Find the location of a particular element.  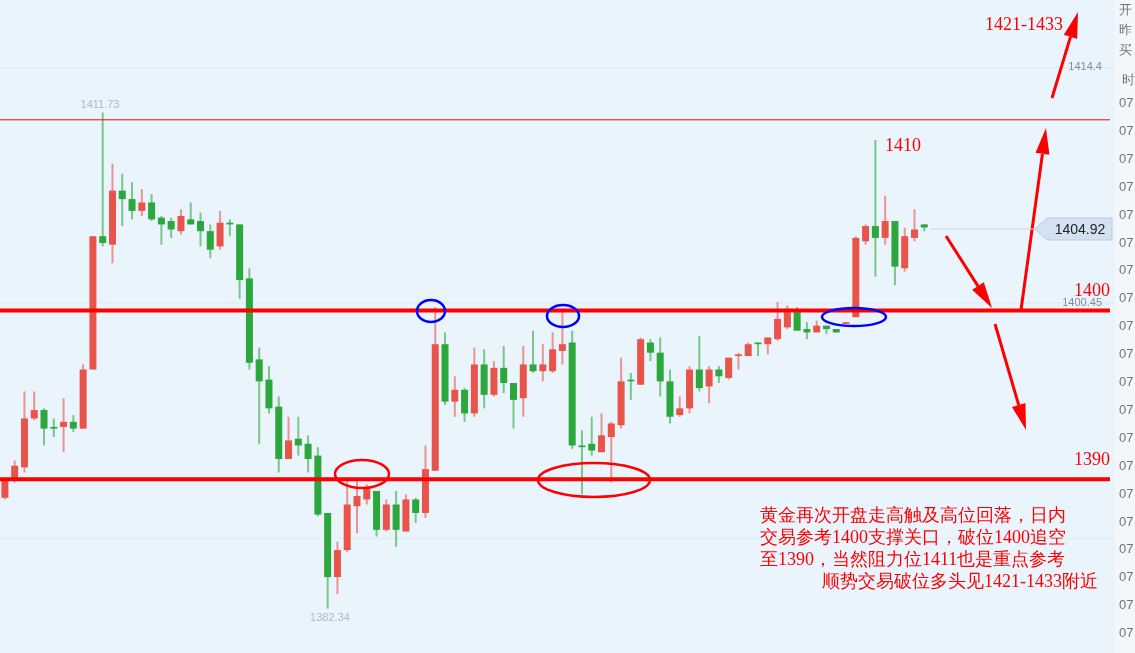

annotation: 顺势交易破位多头见1421-1433附近 is located at coordinates (960, 581).